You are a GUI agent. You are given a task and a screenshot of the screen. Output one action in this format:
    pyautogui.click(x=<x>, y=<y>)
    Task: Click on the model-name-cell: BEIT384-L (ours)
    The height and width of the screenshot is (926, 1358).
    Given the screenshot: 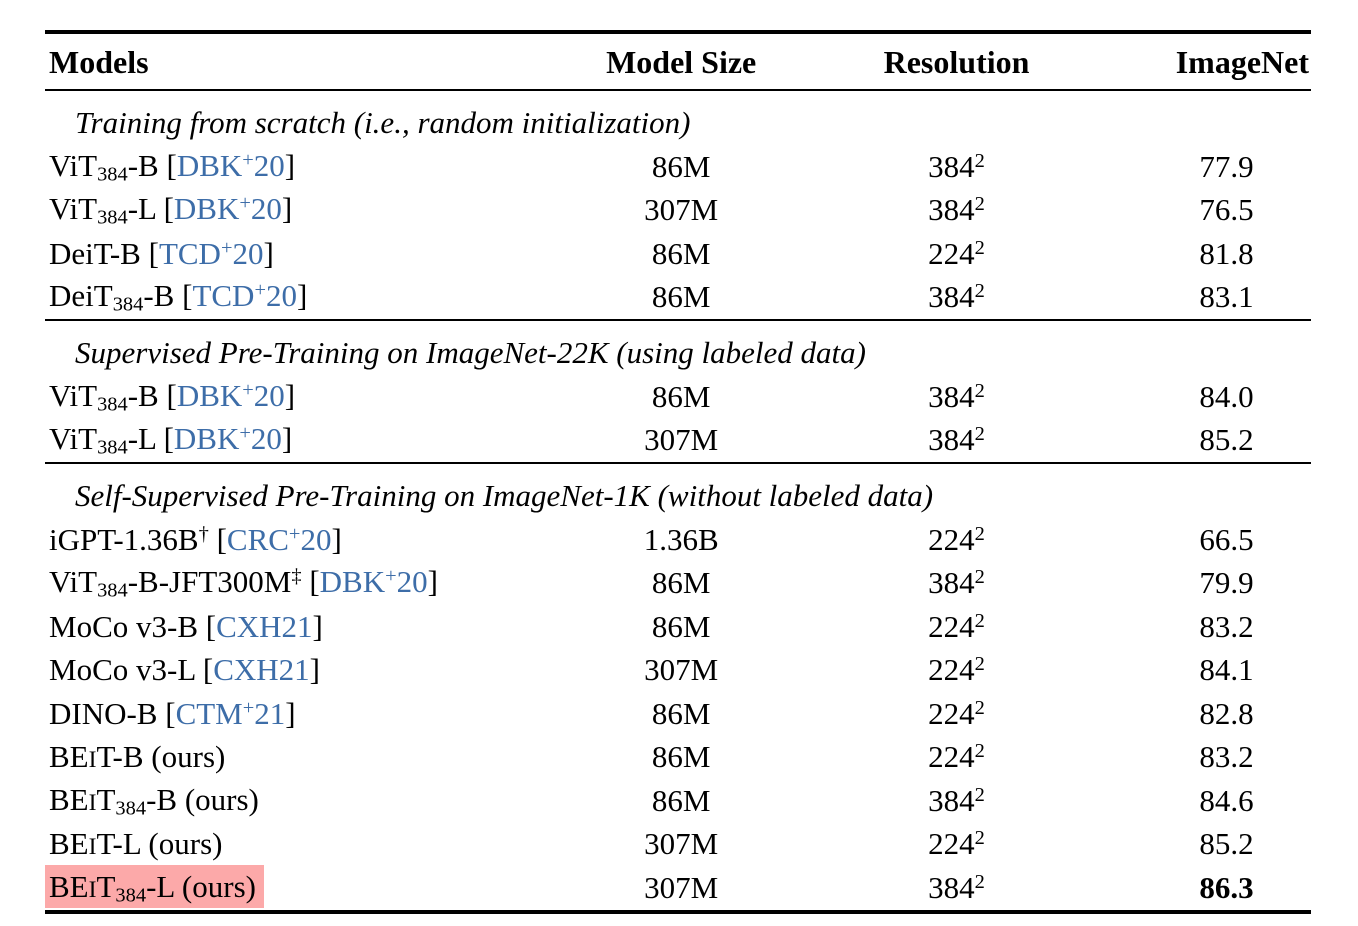 What is the action you would take?
    pyautogui.click(x=298, y=888)
    